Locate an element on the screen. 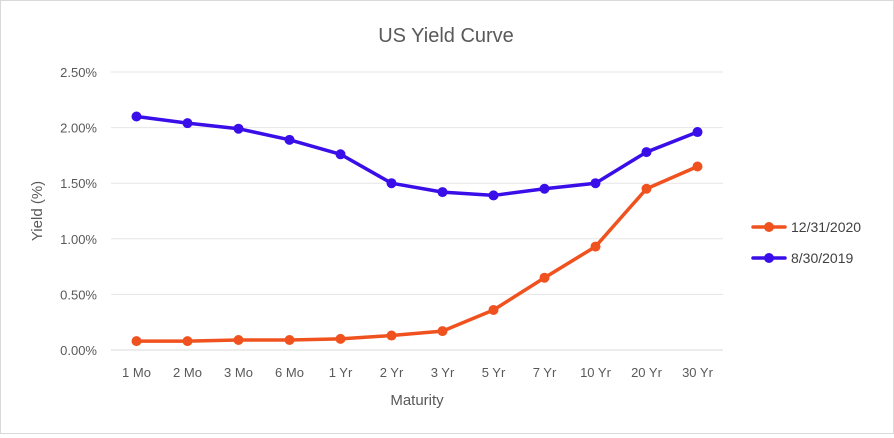 This screenshot has height=438, width=894. x-tick-label: 5 Yr is located at coordinates (494, 372).